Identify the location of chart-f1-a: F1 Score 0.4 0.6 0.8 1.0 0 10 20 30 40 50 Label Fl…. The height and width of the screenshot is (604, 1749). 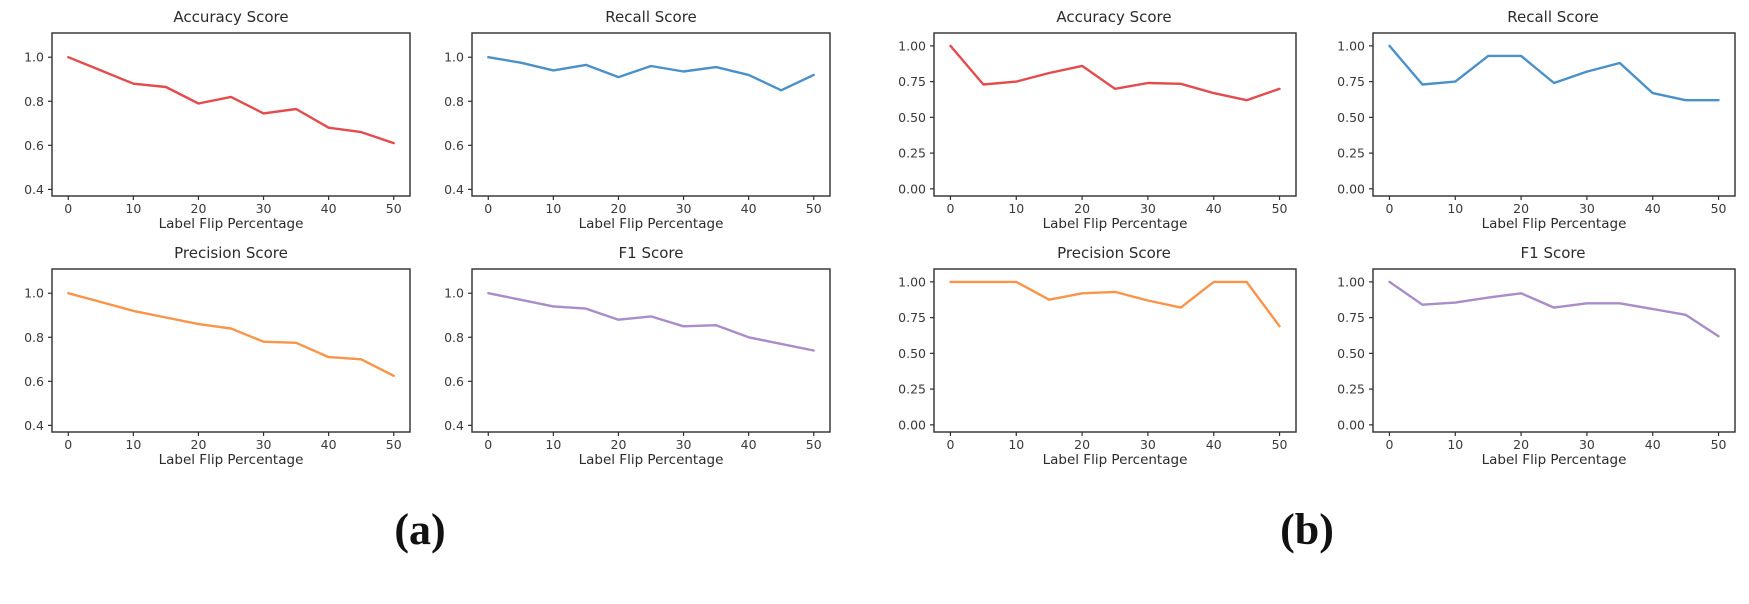
(630, 355).